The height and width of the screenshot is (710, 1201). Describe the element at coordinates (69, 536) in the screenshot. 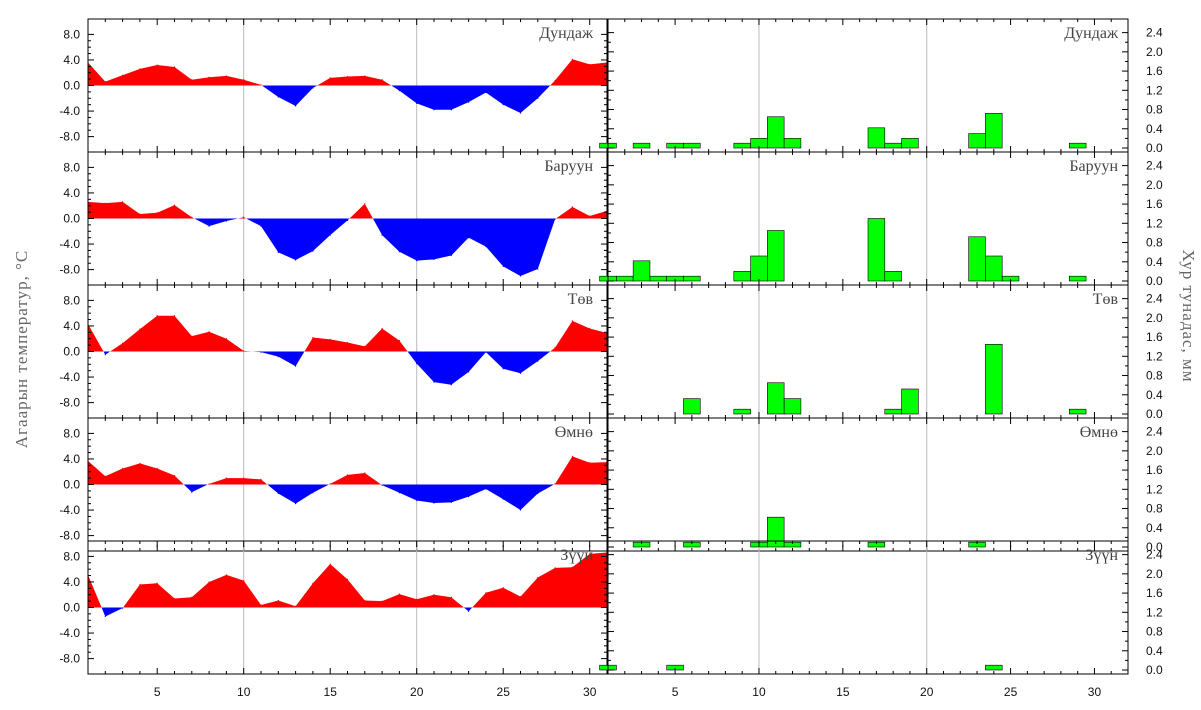

I see `y-tick-label: -8.0` at that location.